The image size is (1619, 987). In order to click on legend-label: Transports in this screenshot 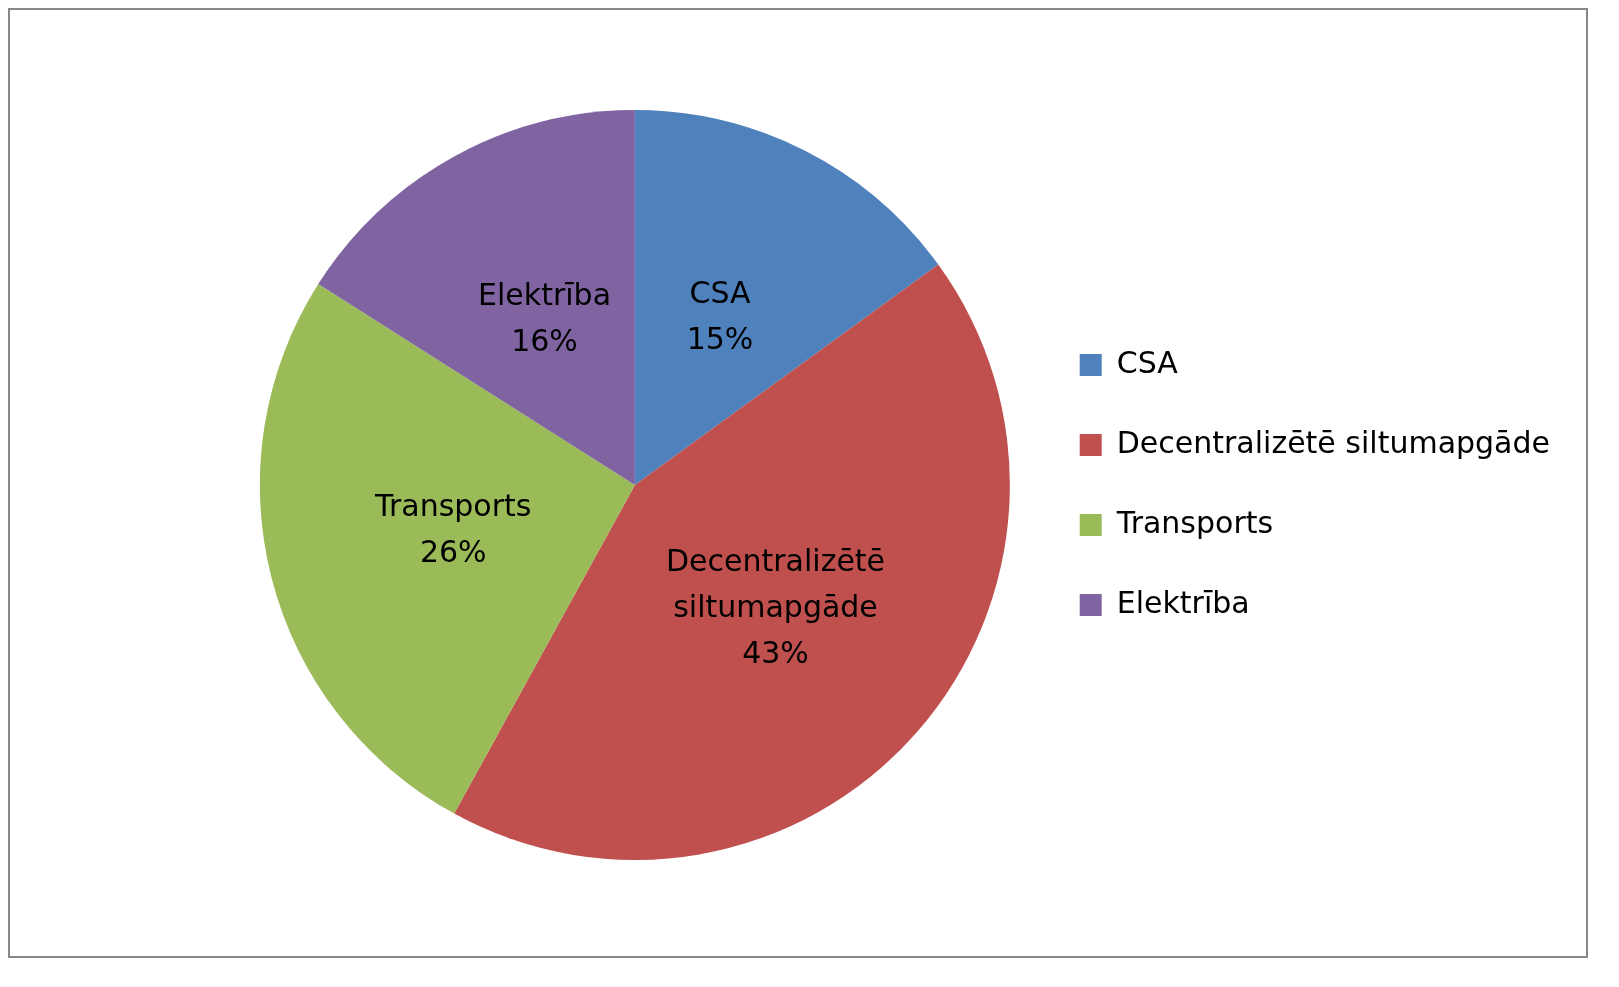, I will do `click(1194, 522)`.